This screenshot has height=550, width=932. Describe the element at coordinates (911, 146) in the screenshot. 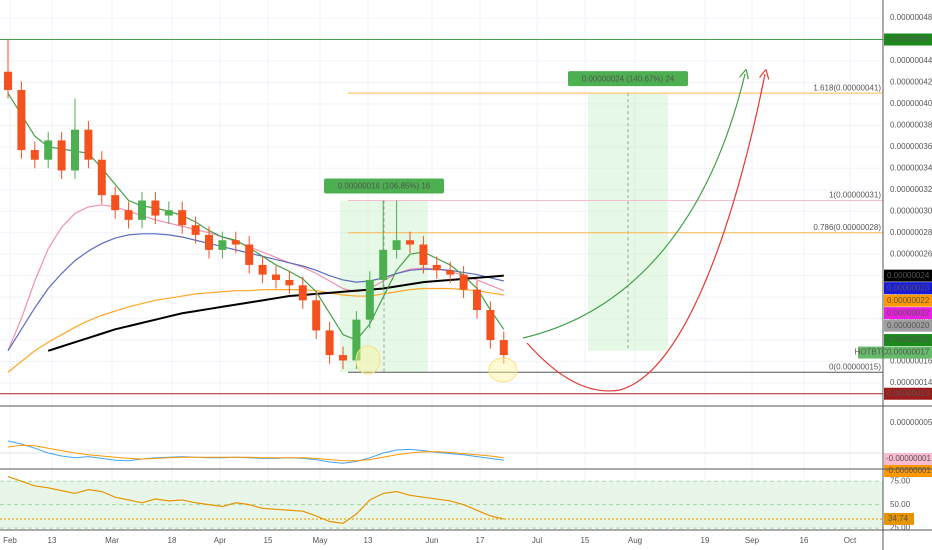

I see `y-tick-label: 0.00000036` at that location.